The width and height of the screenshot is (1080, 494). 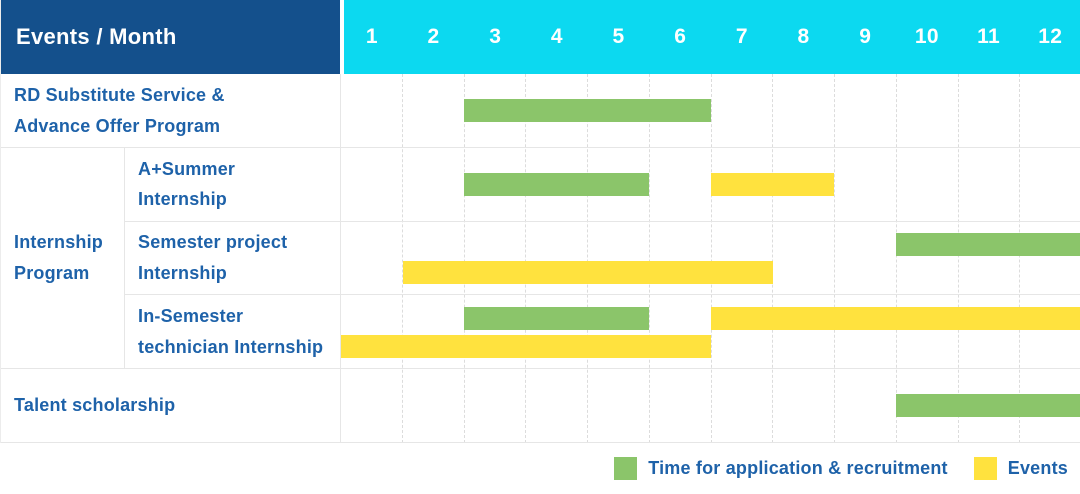 I want to click on month-header-band: 1 2 3 4 5 6 7 8 9 10 11 12, so click(x=712, y=37).